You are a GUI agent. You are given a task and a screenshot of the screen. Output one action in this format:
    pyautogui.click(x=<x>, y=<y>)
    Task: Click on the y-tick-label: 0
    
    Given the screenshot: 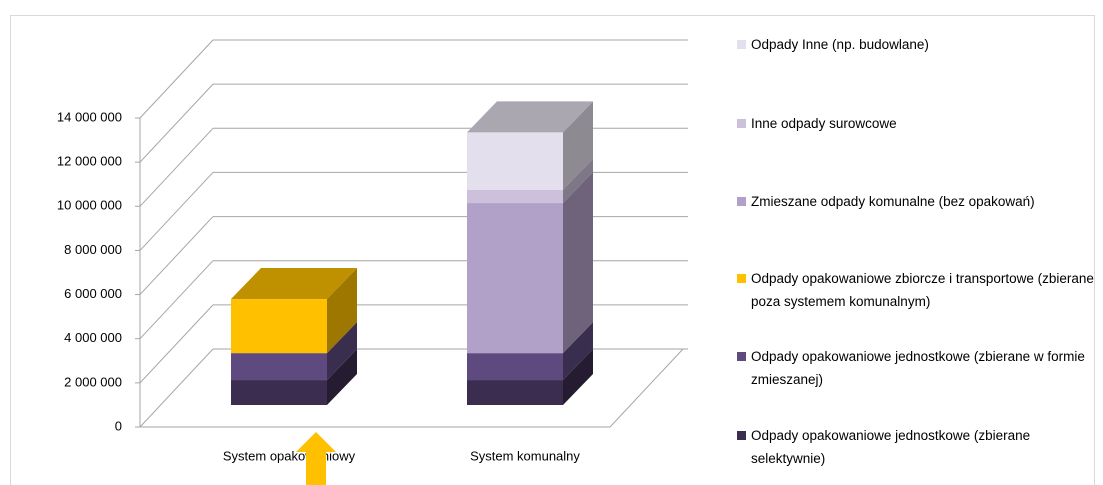 What is the action you would take?
    pyautogui.click(x=118, y=425)
    